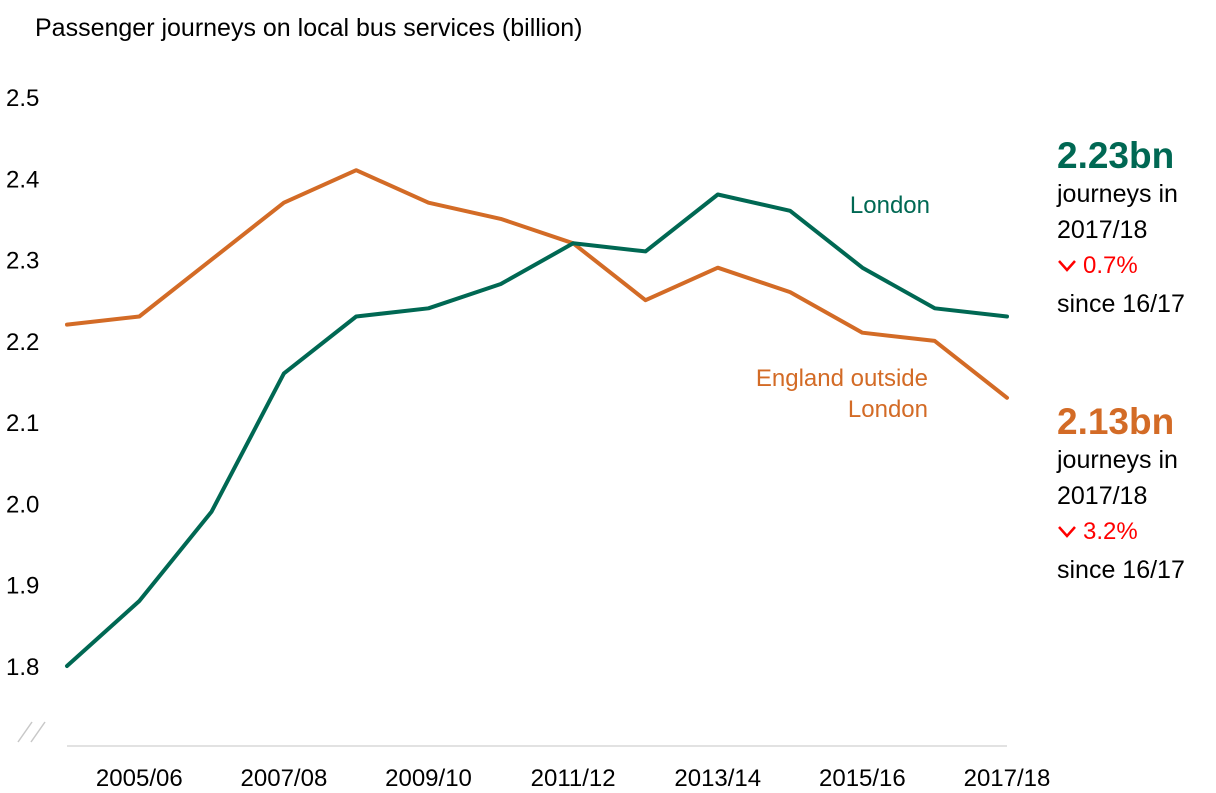  Describe the element at coordinates (1102, 230) in the screenshot. I see `london-line2: 2017/18` at that location.